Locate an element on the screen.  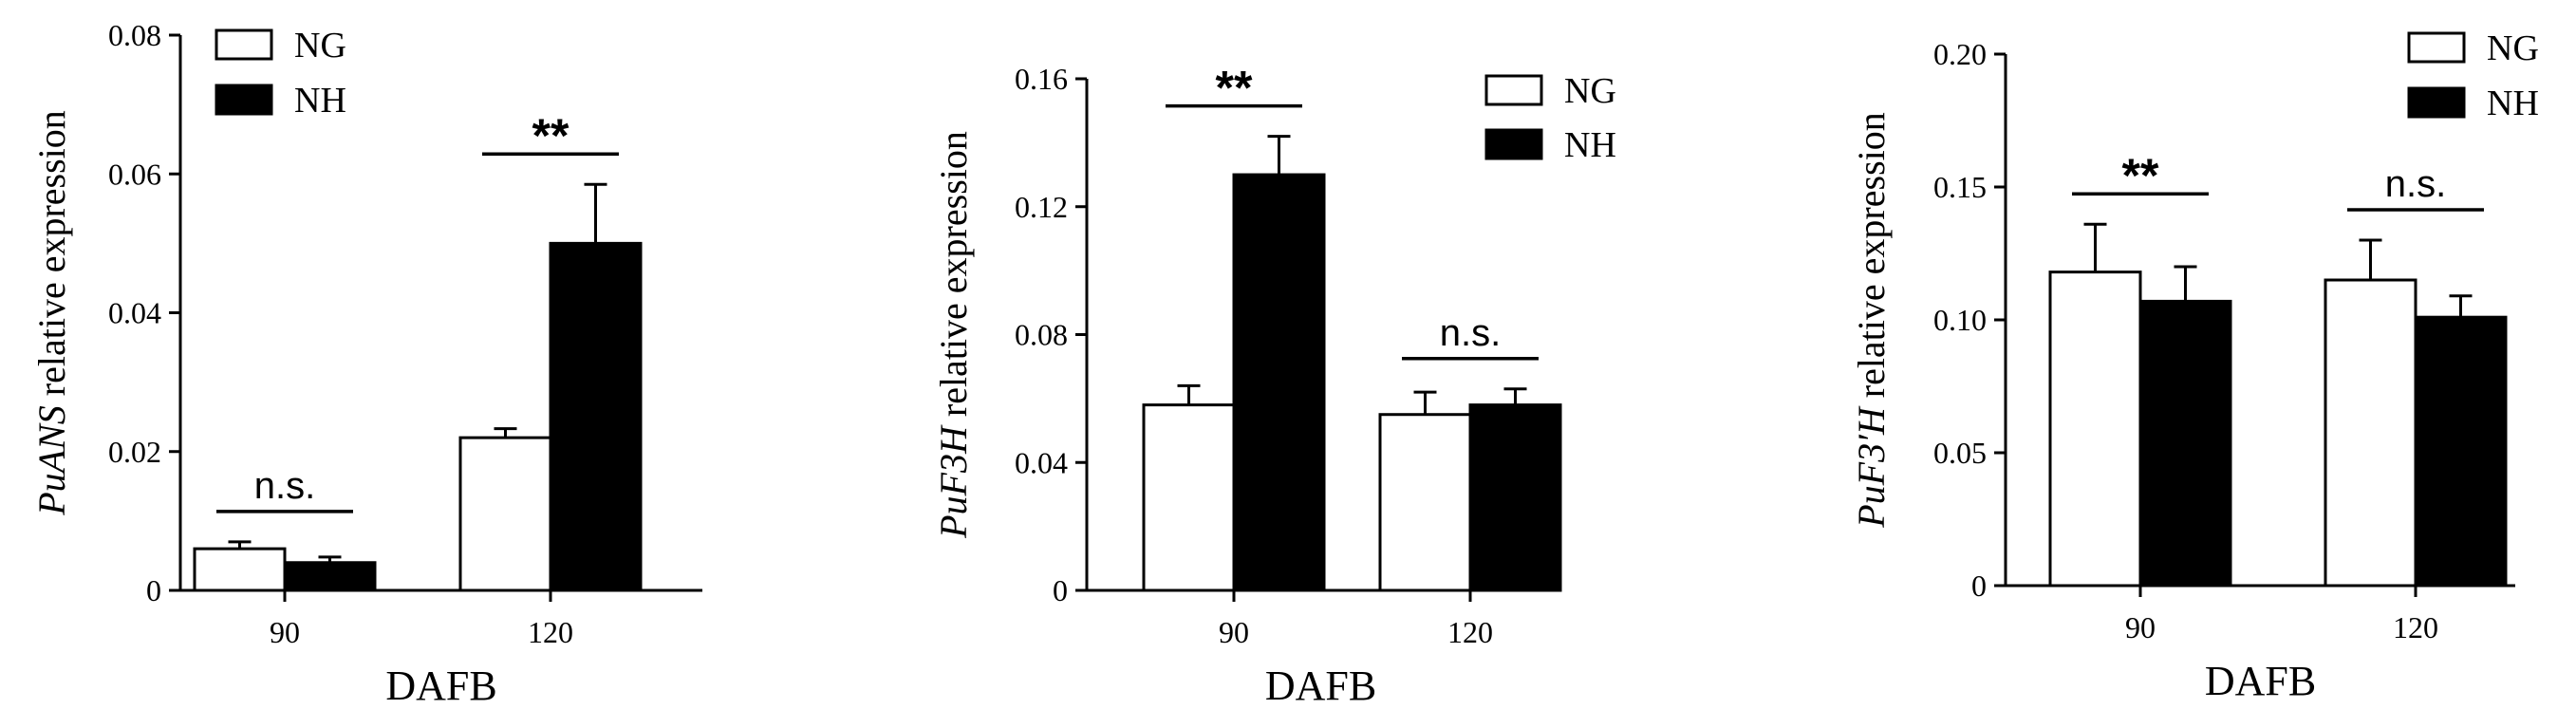
y-tick-label: 0.20 is located at coordinates (1960, 54).